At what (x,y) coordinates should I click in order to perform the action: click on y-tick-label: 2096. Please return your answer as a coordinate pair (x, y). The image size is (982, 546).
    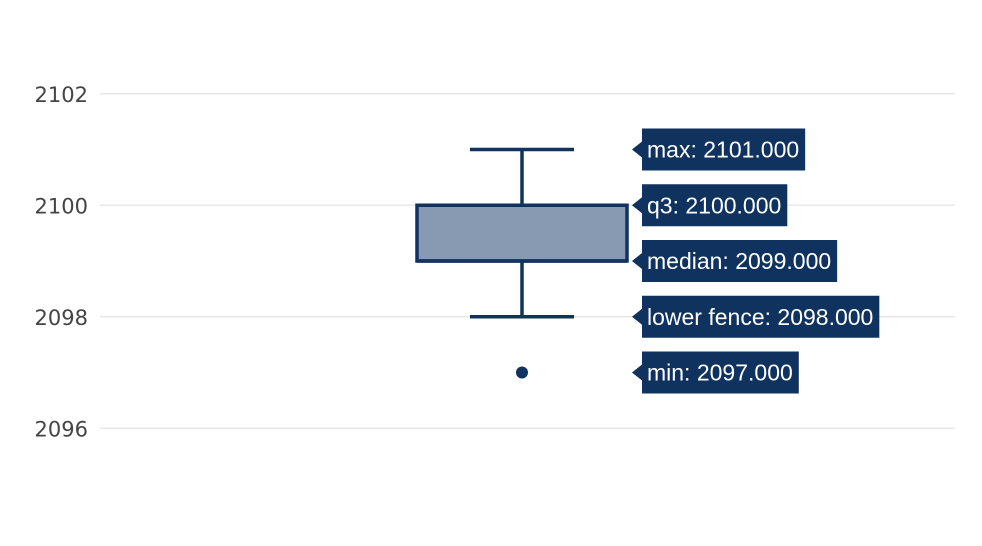
    Looking at the image, I should click on (61, 429).